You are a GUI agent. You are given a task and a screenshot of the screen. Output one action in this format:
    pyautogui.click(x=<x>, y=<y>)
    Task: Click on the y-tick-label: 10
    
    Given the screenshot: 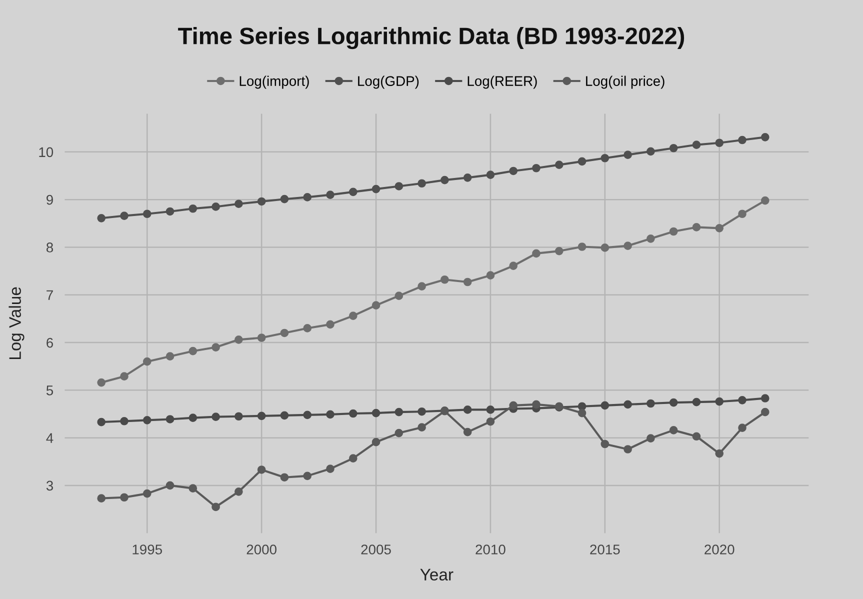 What is the action you would take?
    pyautogui.click(x=46, y=152)
    